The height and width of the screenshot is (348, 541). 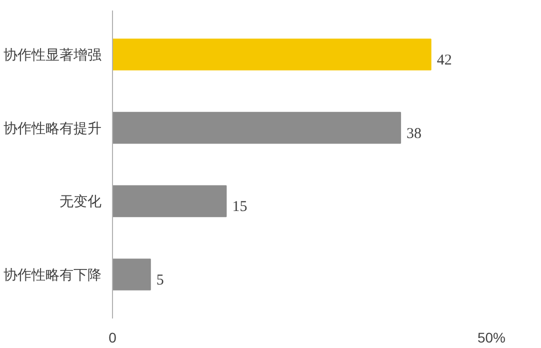 I want to click on data-label: 5, so click(x=160, y=280).